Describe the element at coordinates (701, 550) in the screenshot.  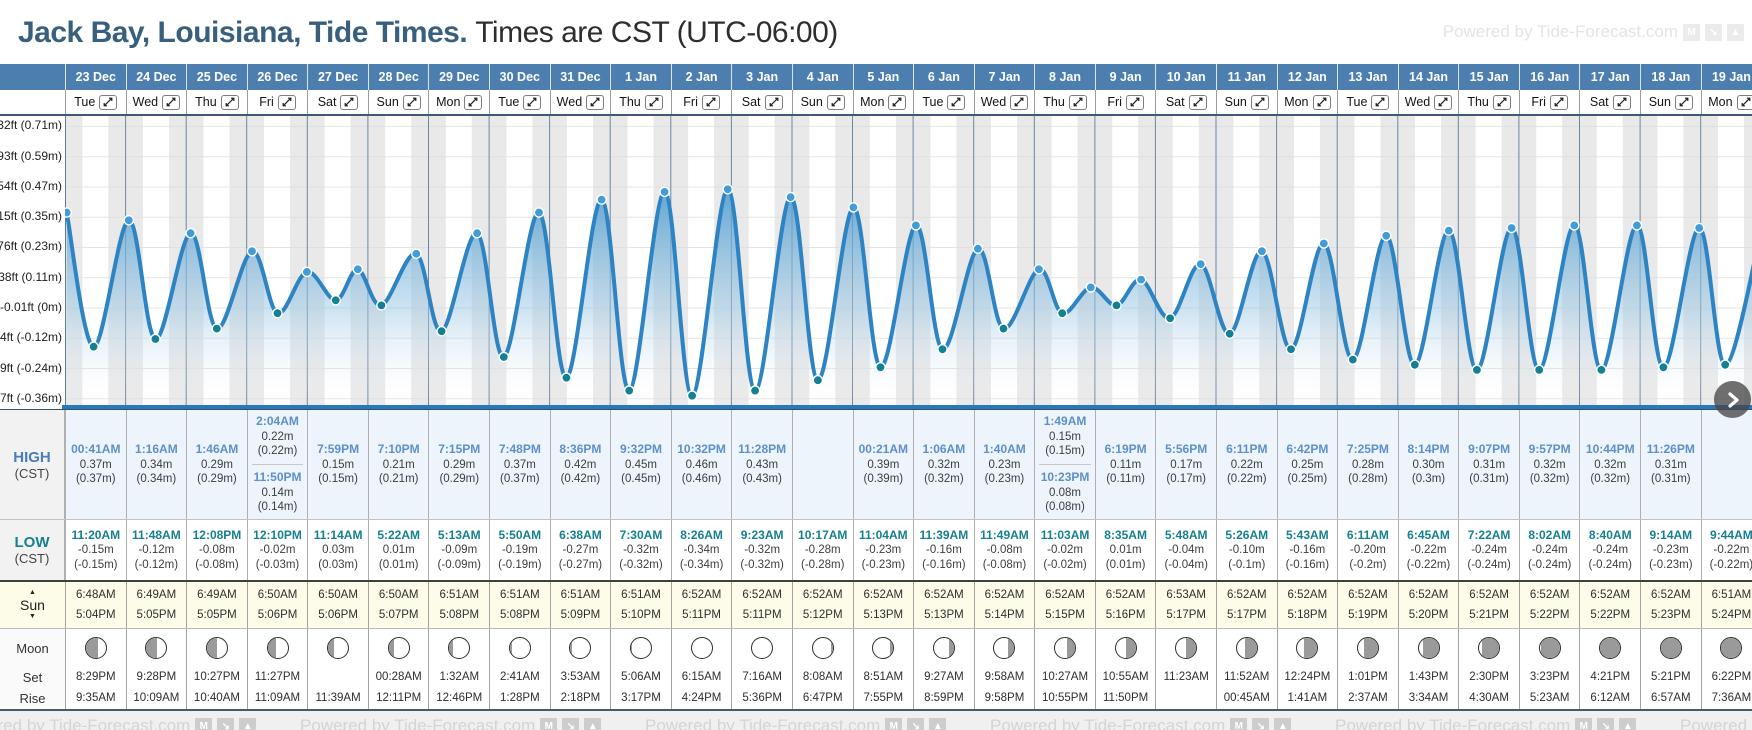
I see `low-tide-cell: 8:26AM -0.34m (-0.34m)` at that location.